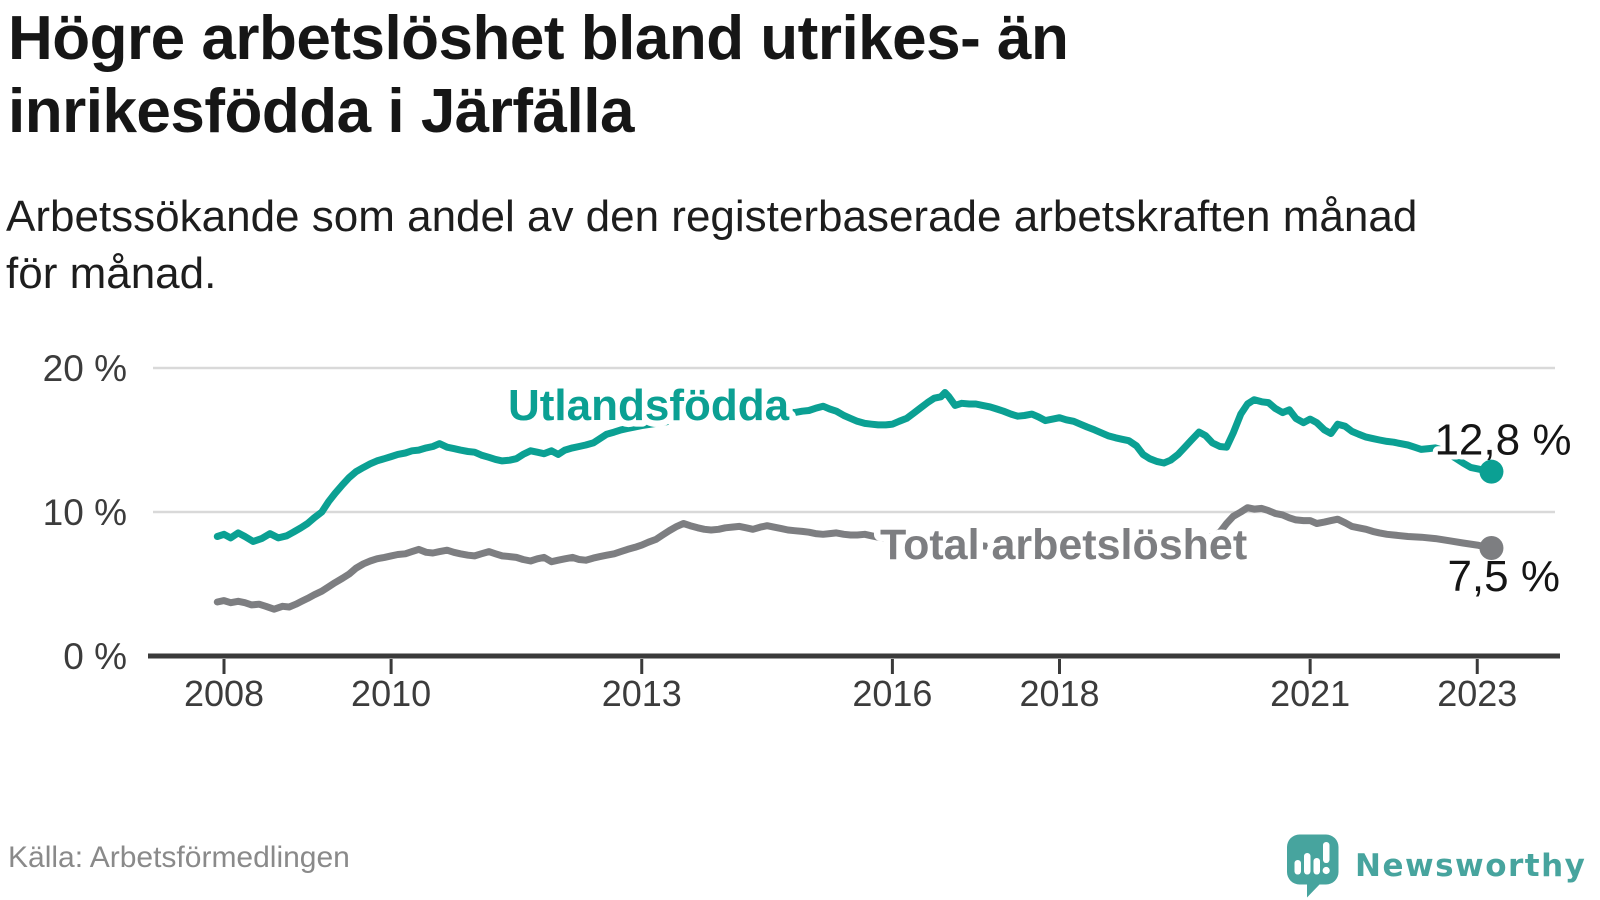 Image resolution: width=1600 pixels, height=900 pixels. What do you see at coordinates (1063, 545) in the screenshot?
I see `series-label: Total arbetslöshet` at bounding box center [1063, 545].